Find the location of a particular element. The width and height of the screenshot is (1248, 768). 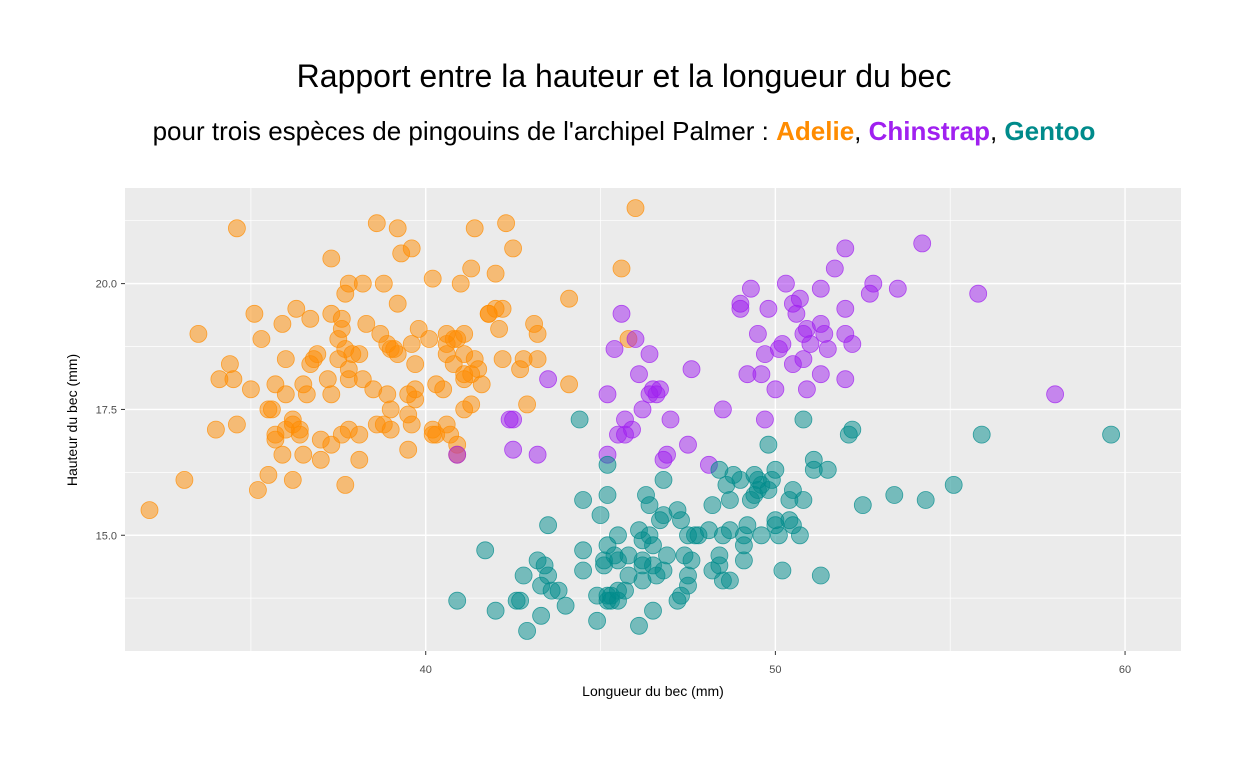

legend-chinstrap: Chinstrap is located at coordinates (929, 131).